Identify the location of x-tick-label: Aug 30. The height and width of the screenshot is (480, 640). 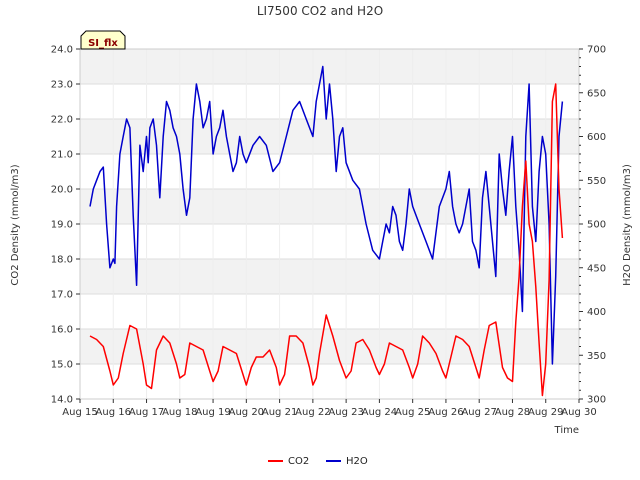
(578, 412).